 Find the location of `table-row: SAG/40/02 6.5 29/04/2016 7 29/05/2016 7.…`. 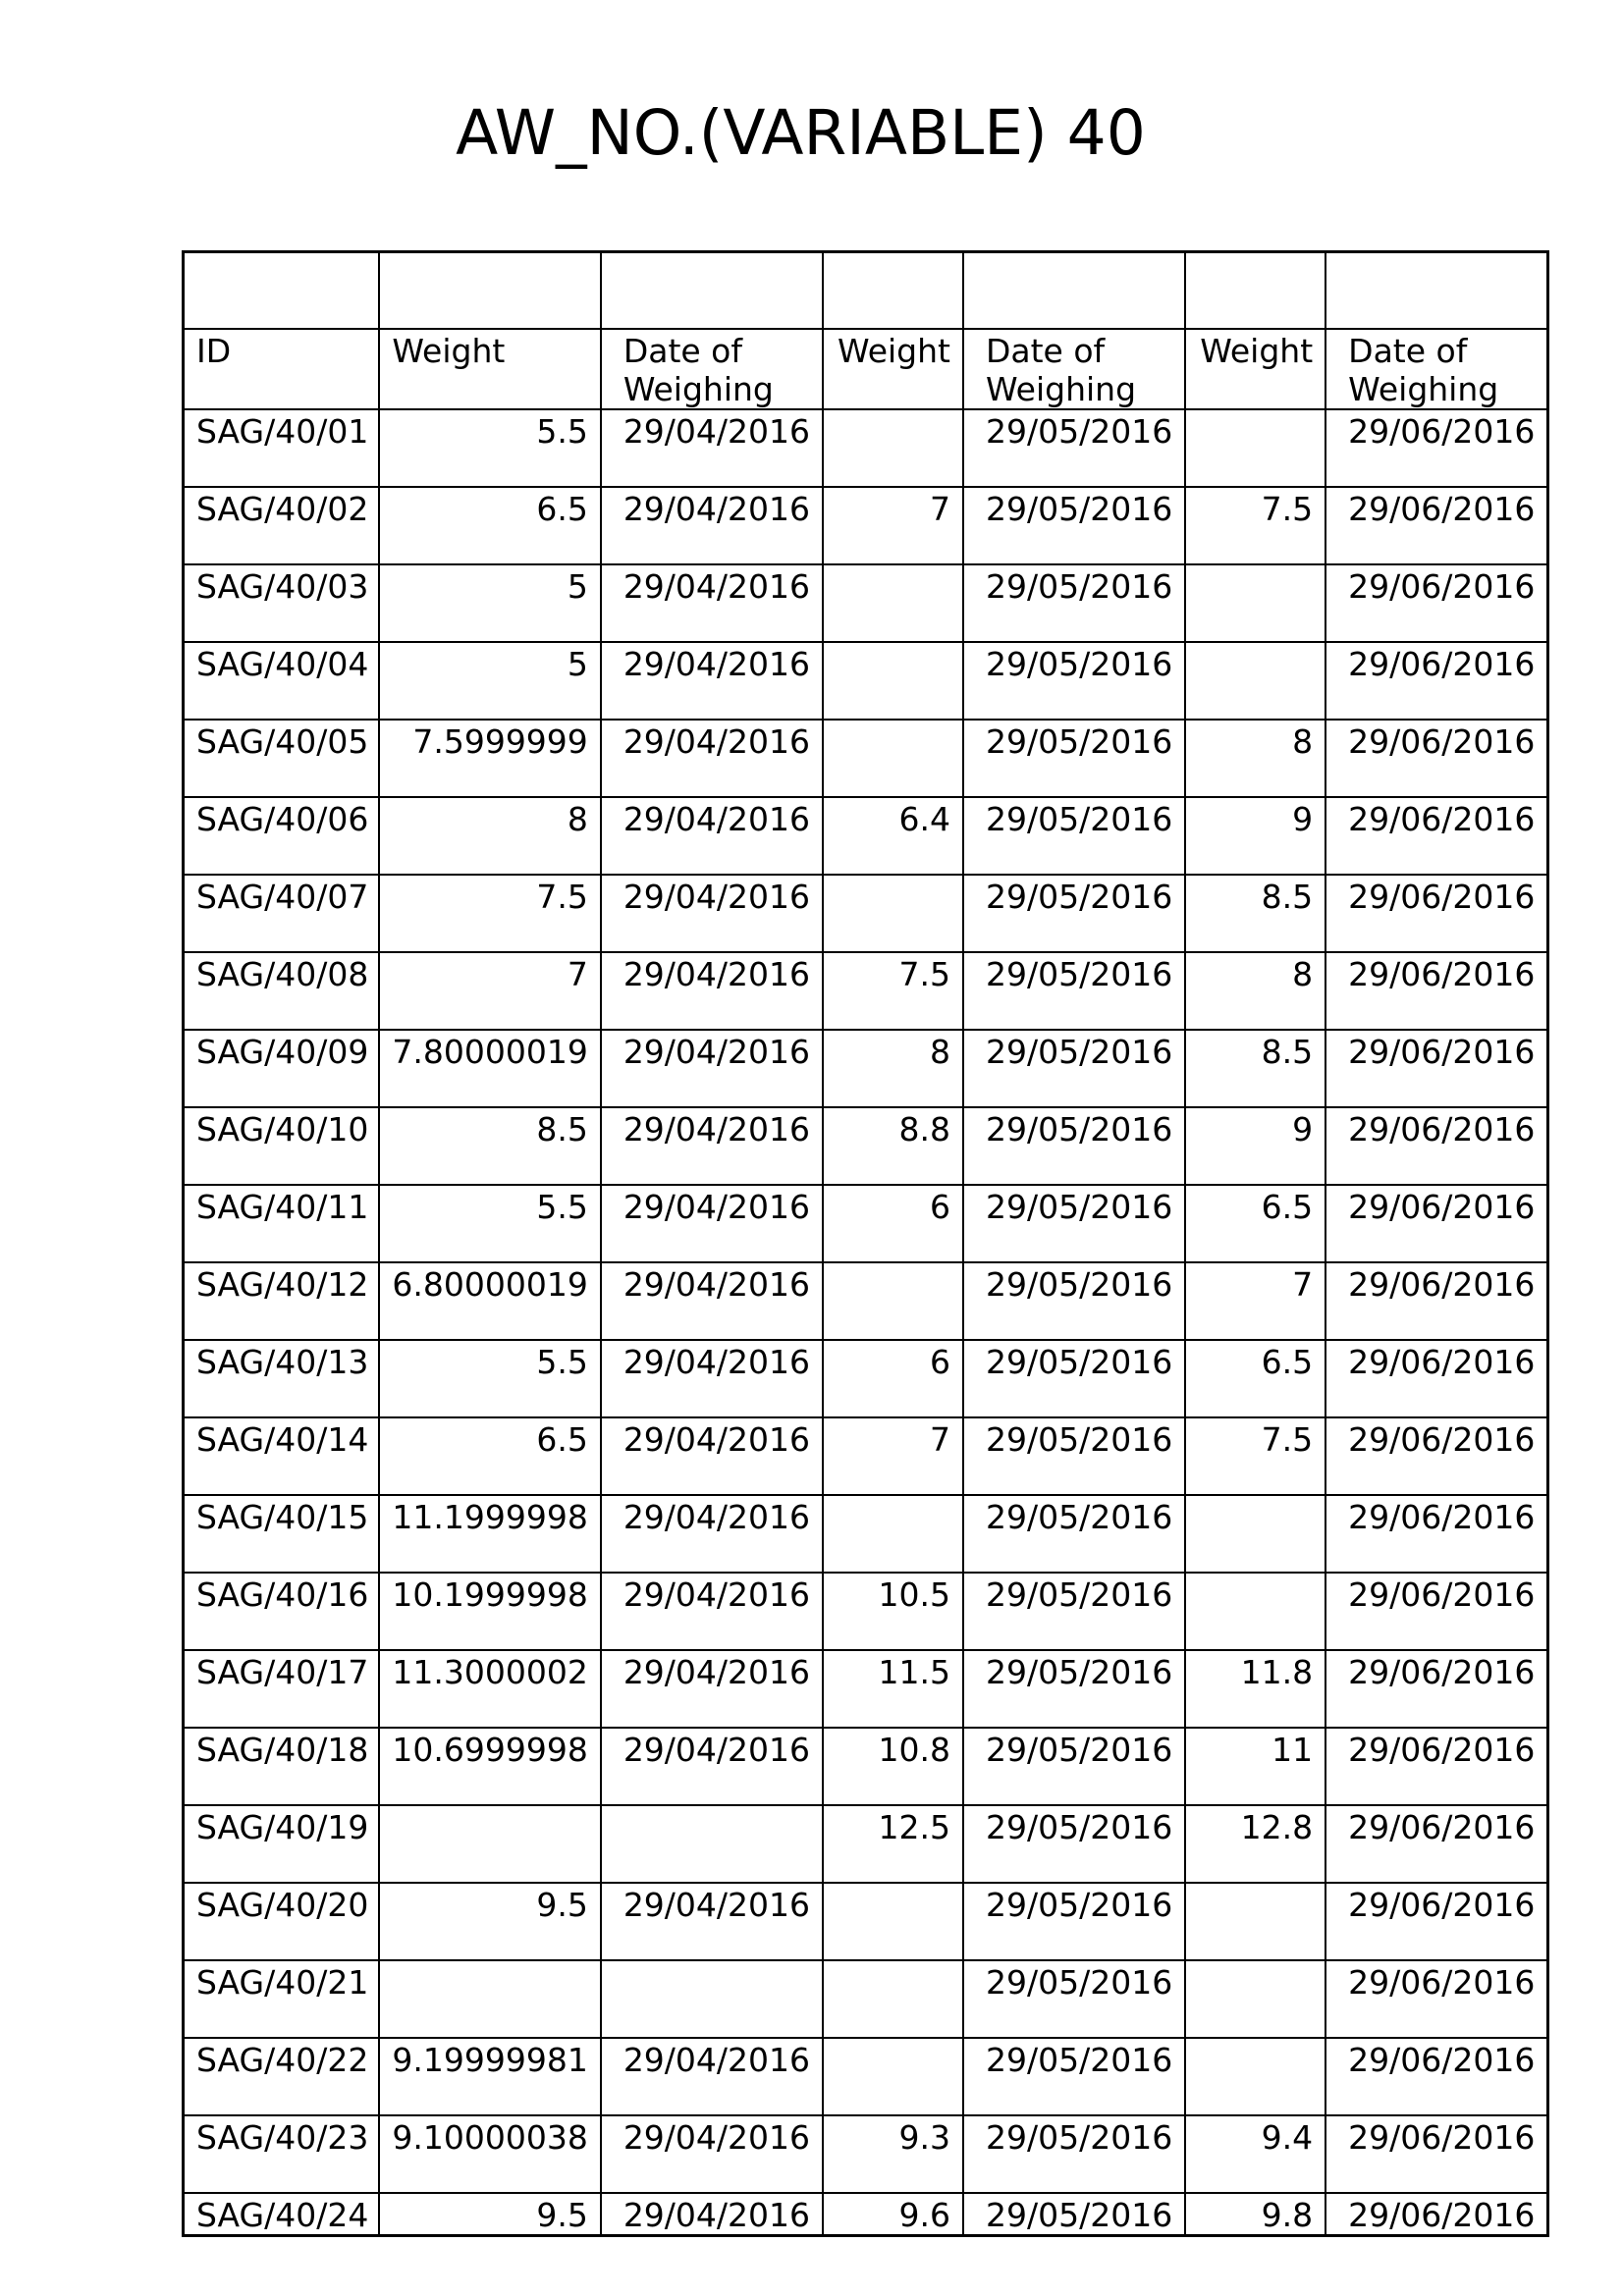

table-row: SAG/40/02 6.5 29/04/2016 7 29/05/2016 7.… is located at coordinates (865, 525).